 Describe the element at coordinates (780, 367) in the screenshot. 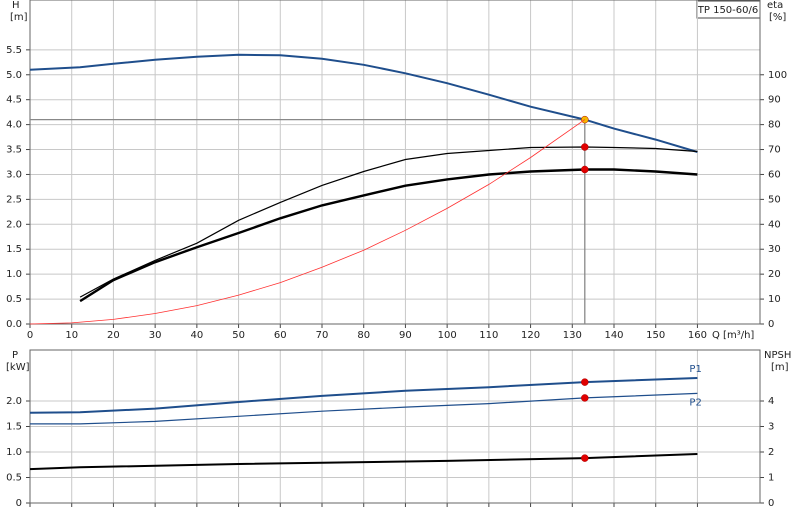

I see `y2-unit: [m]` at that location.